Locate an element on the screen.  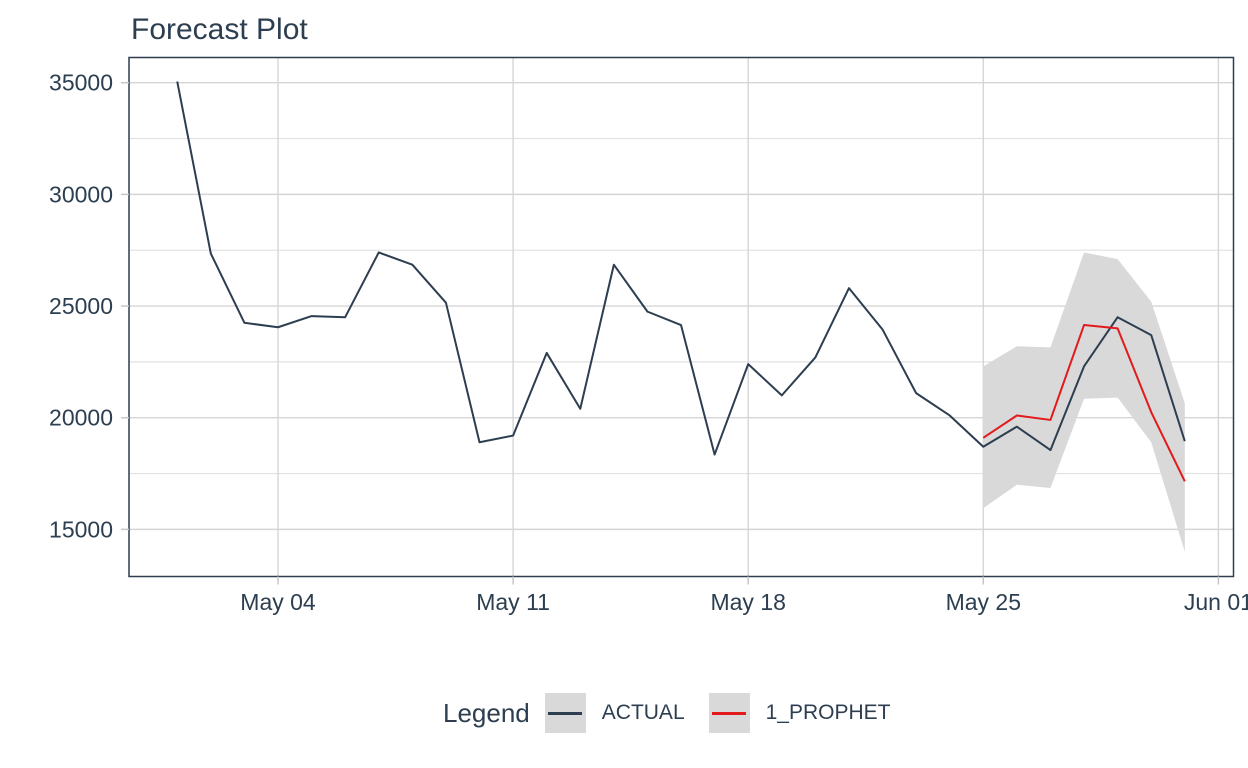
x-tick-label: May 25 is located at coordinates (983, 602).